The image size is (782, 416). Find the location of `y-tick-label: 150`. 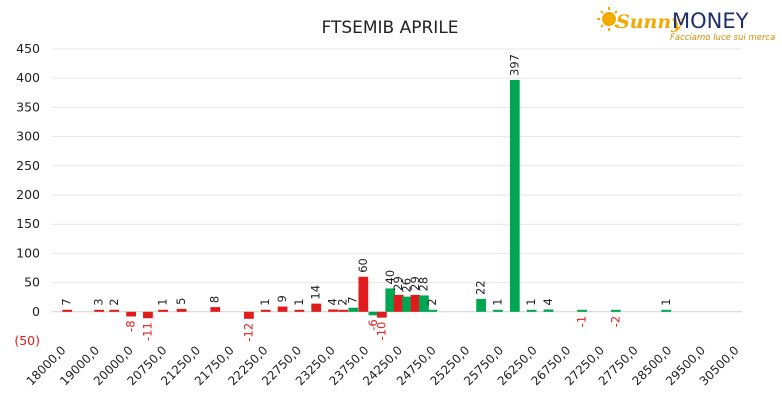

y-tick-label: 150 is located at coordinates (28, 223).